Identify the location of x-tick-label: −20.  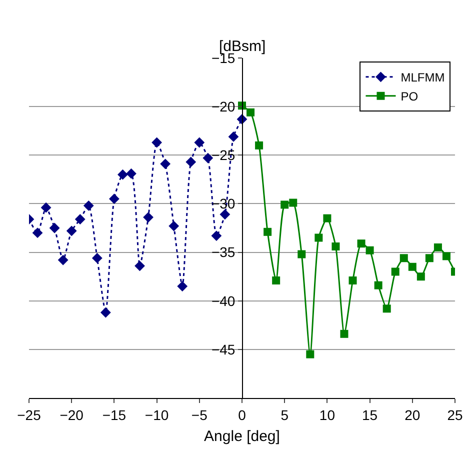
(72, 414).